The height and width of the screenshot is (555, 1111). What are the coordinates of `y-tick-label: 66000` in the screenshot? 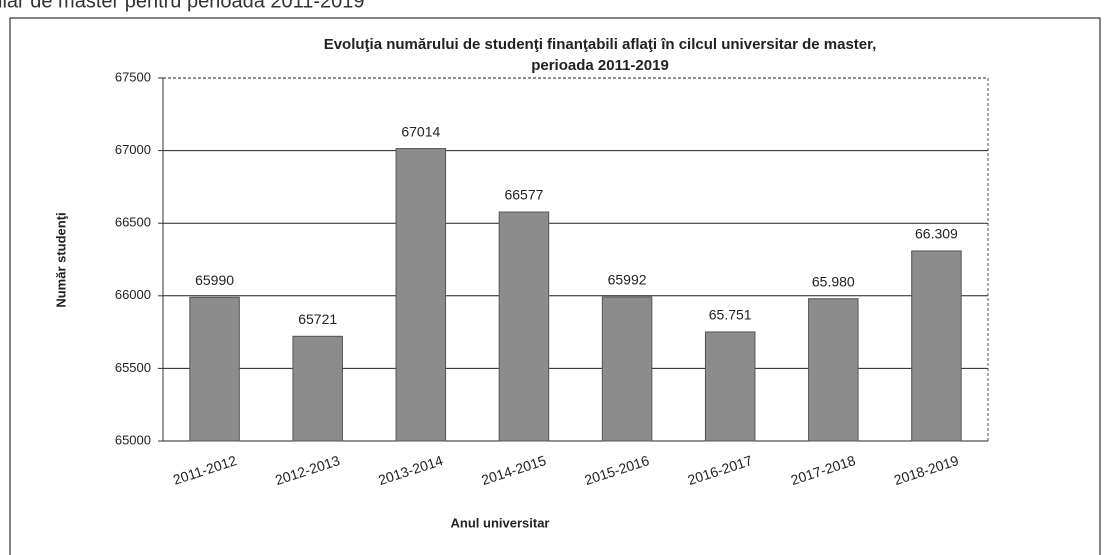 It's located at (133, 294).